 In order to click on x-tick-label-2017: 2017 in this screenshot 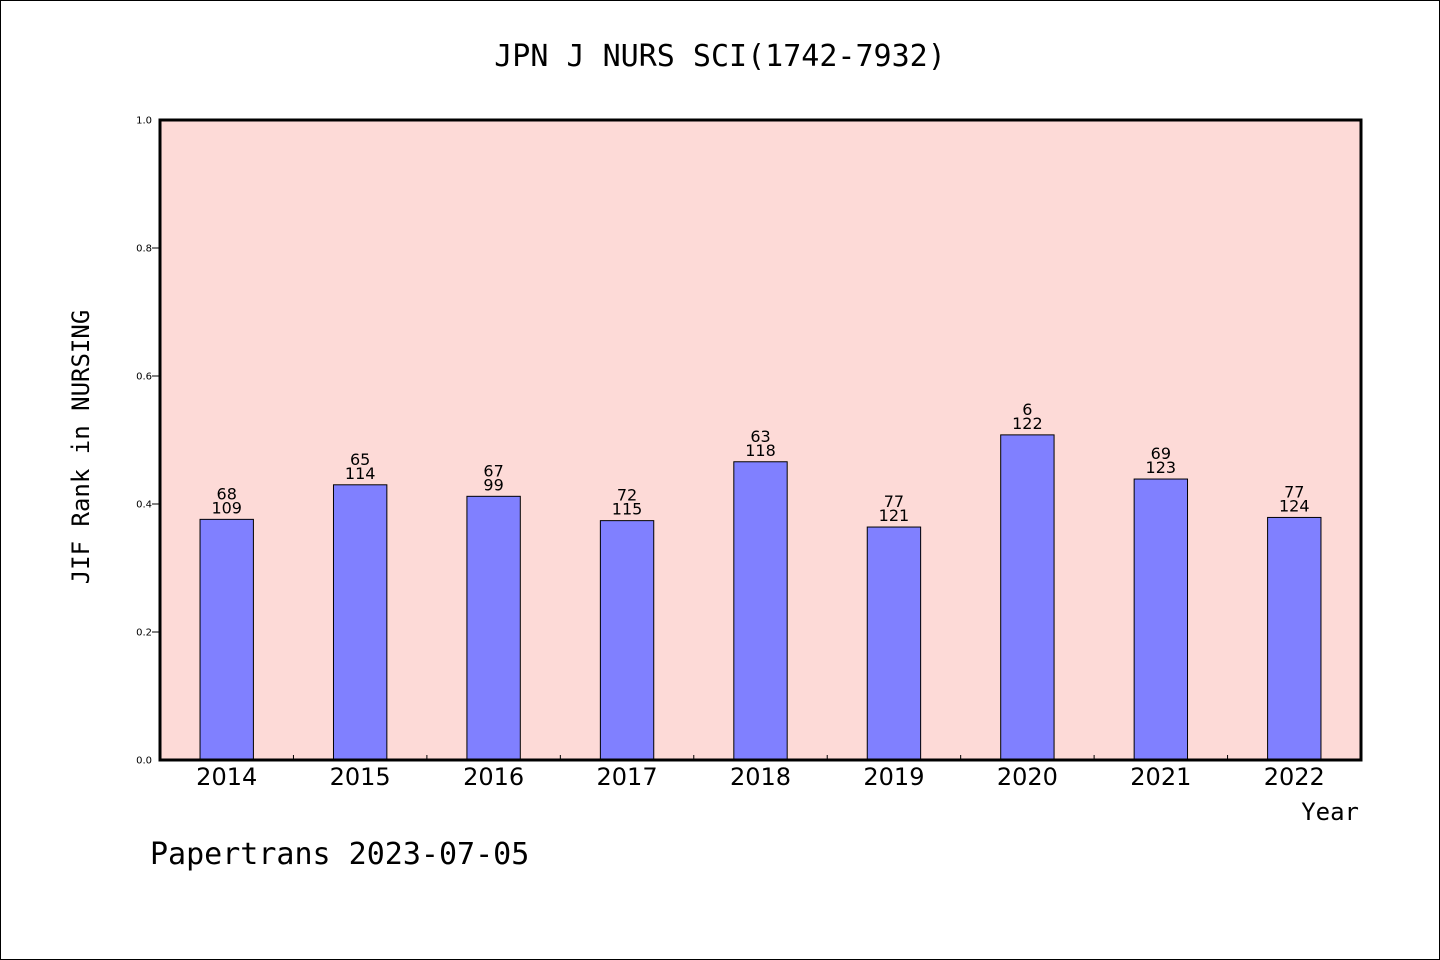, I will do `click(627, 777)`.